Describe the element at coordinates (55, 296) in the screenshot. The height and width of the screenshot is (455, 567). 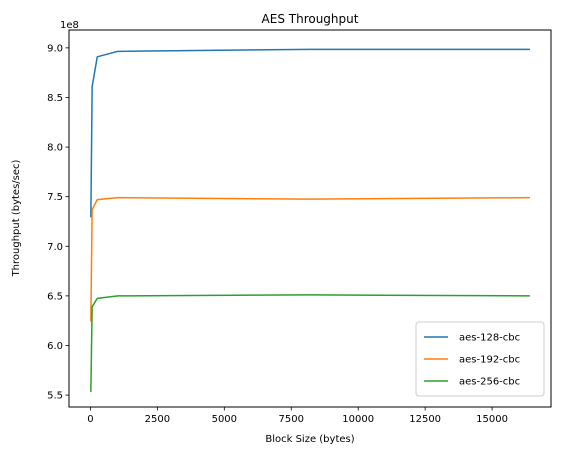
I see `y-tick-label: 6.5` at that location.